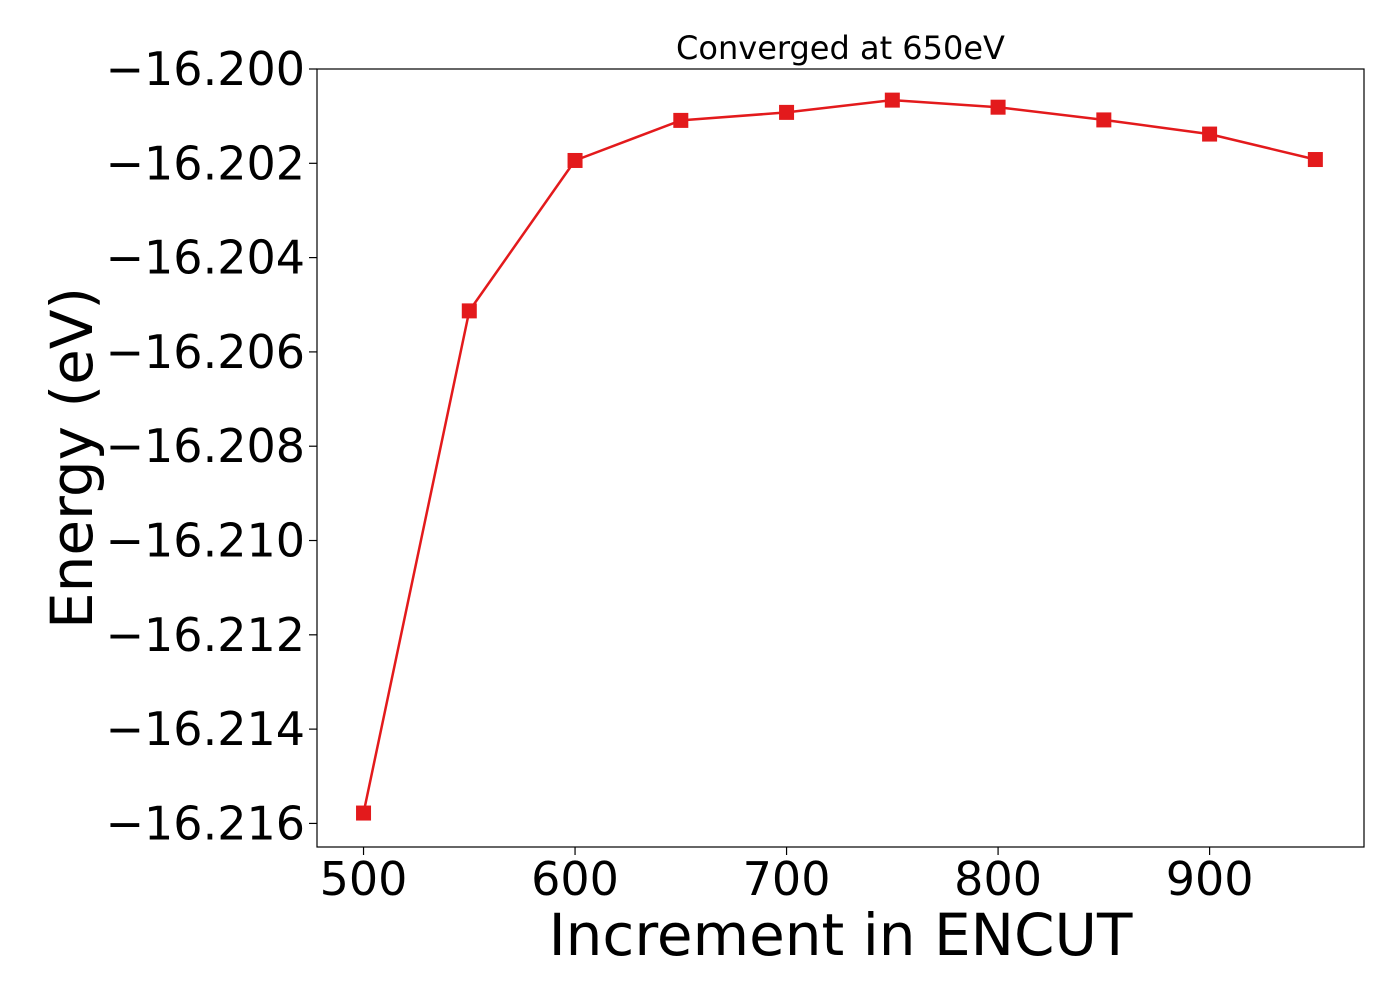  I want to click on y-tick-label: −16.204, so click(206, 258).